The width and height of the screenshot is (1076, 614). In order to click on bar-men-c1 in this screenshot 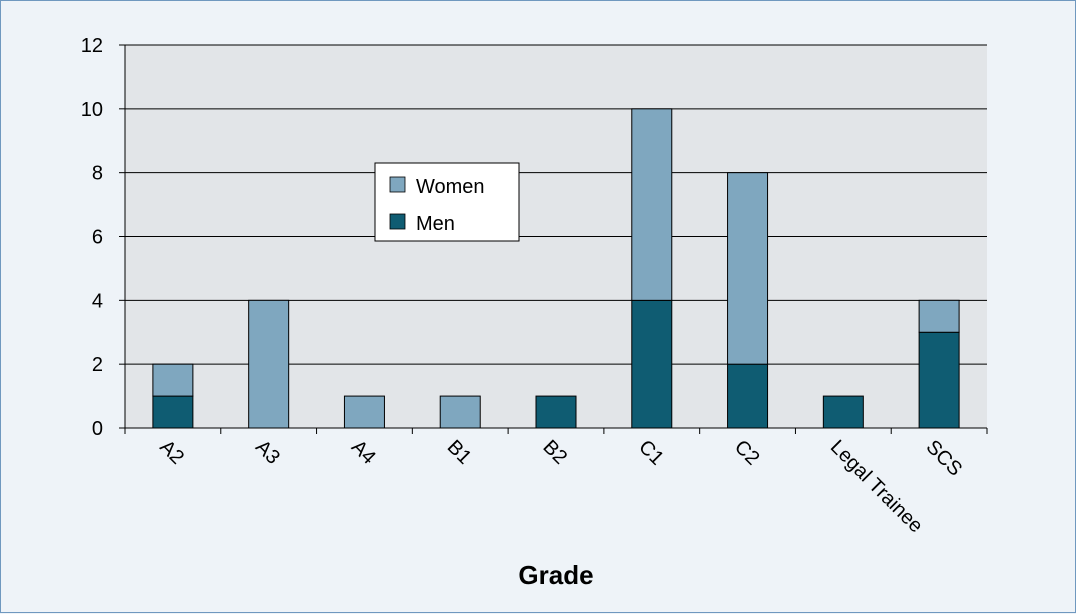, I will do `click(652, 364)`.